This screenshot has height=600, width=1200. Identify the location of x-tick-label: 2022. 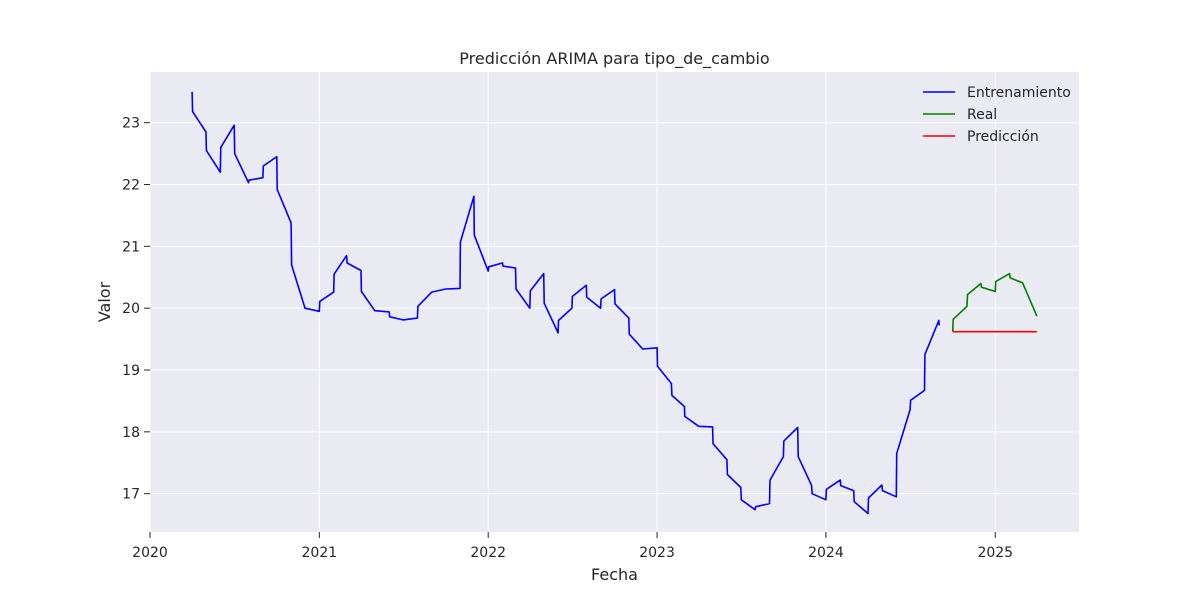
(488, 553).